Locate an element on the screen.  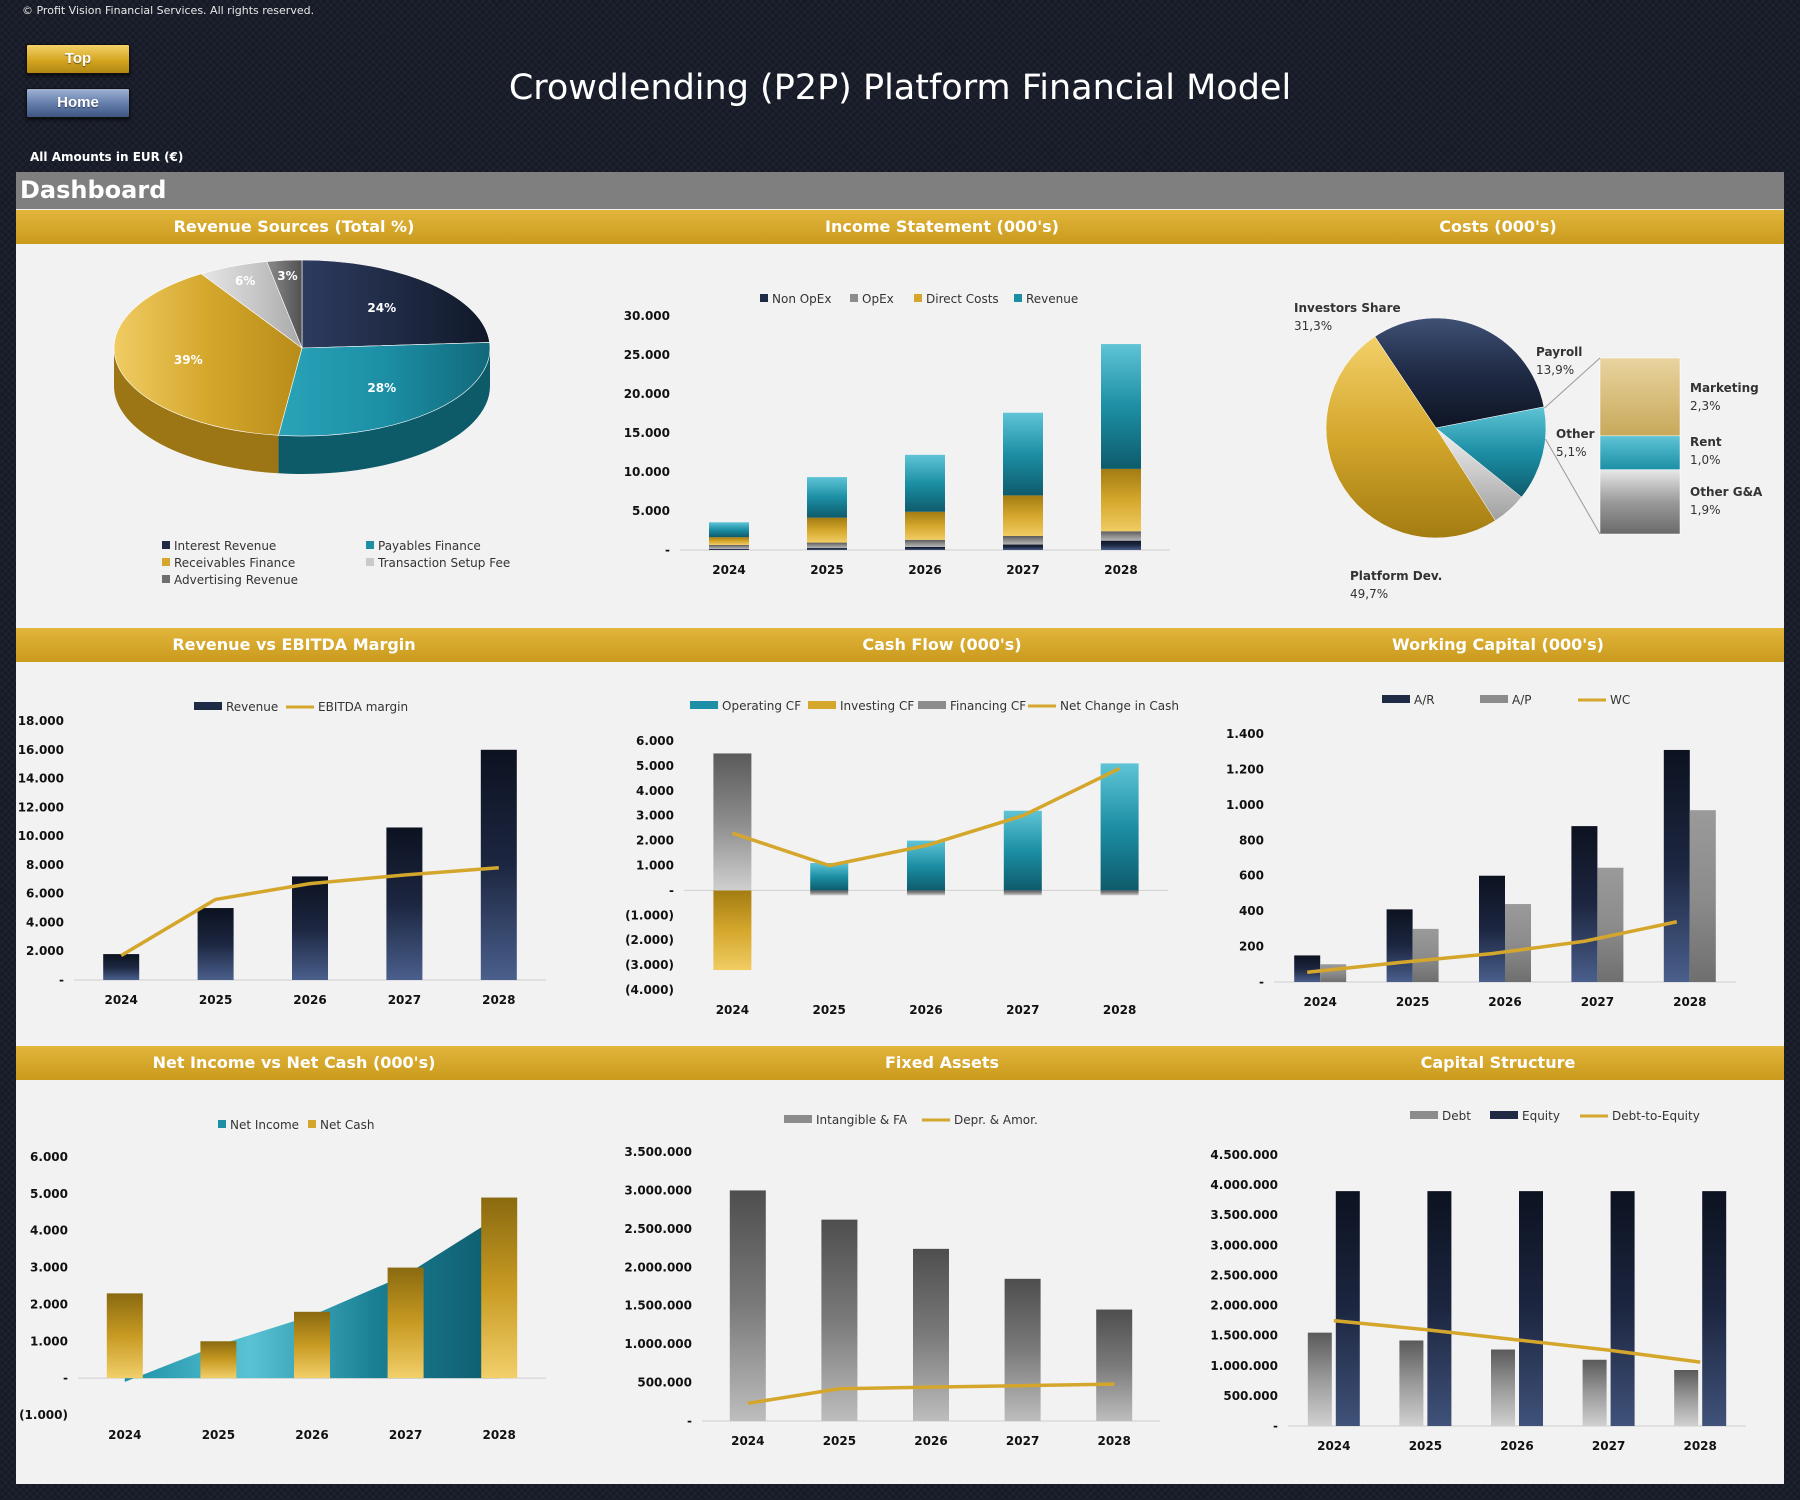
chart-title-costs: Costs (000's) is located at coordinates (1498, 226).